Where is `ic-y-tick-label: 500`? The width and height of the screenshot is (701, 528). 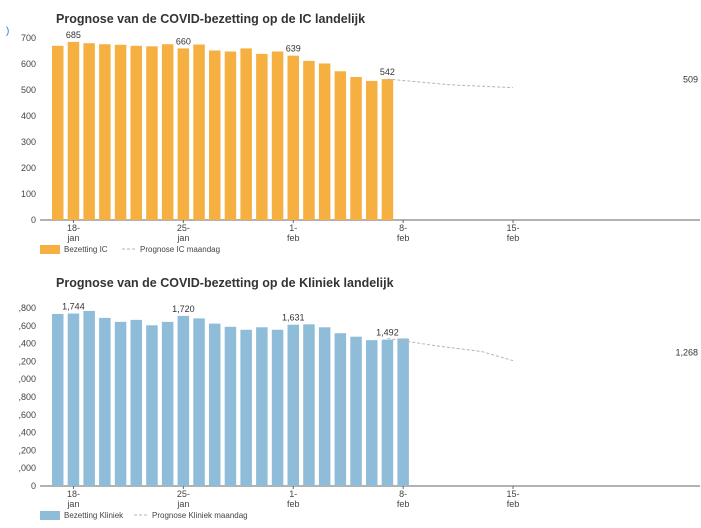 ic-y-tick-label: 500 is located at coordinates (28, 90).